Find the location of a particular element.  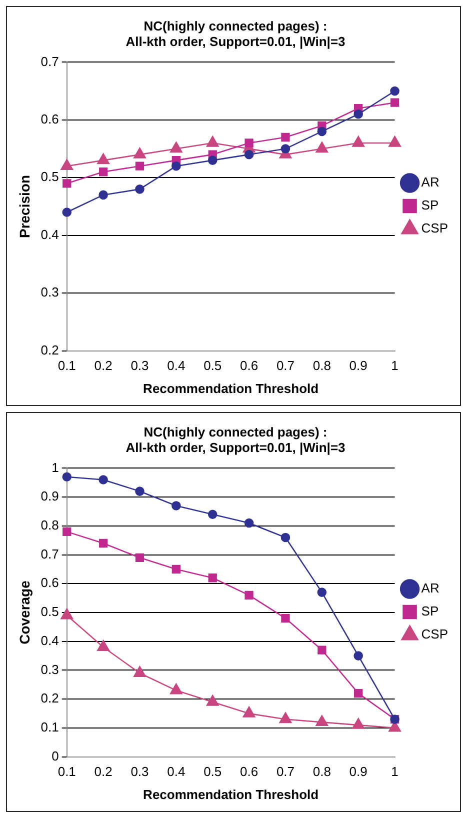

y-tick-label: 1 is located at coordinates (55, 467).